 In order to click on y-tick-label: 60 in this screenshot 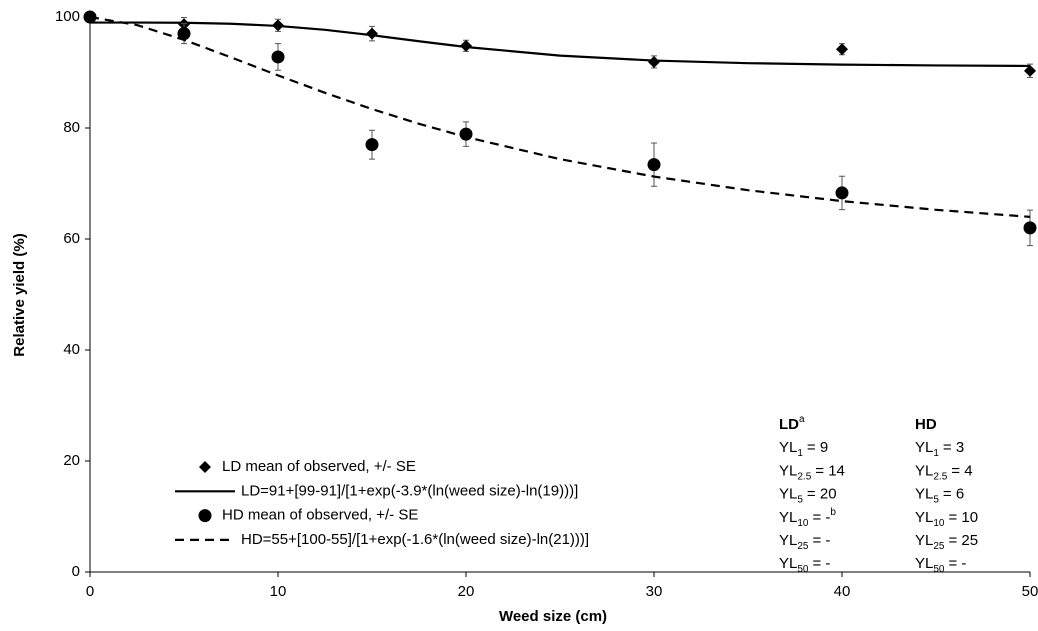, I will do `click(71, 238)`.